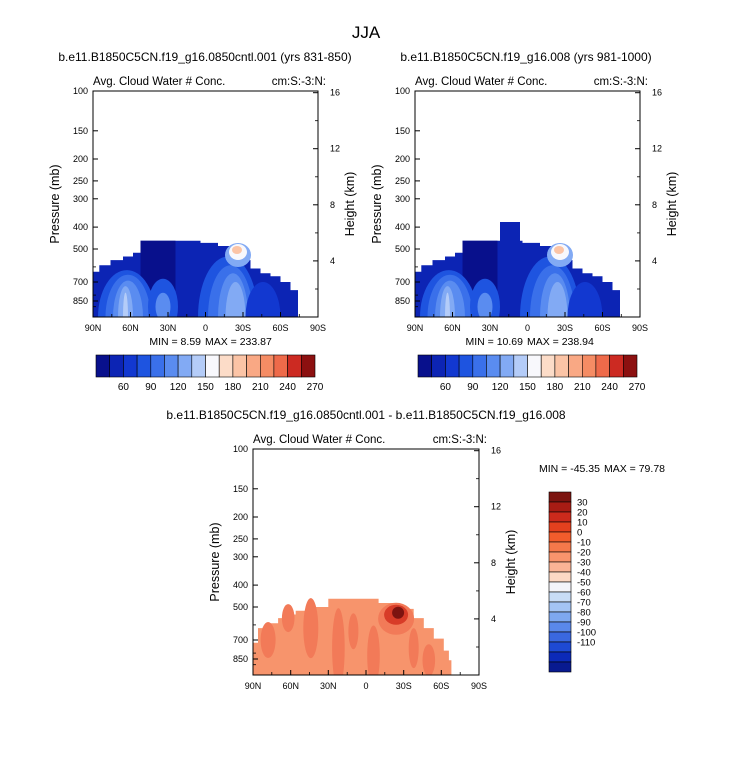  What do you see at coordinates (130, 328) in the screenshot?
I see `x-tick-label-1: 60N` at bounding box center [130, 328].